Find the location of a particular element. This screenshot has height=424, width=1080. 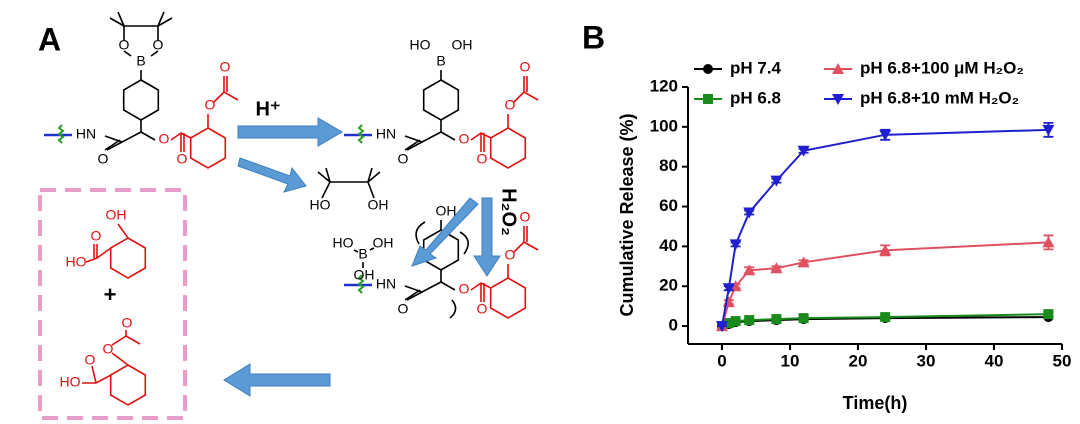

y-tick-label: 60 is located at coordinates (668, 205).